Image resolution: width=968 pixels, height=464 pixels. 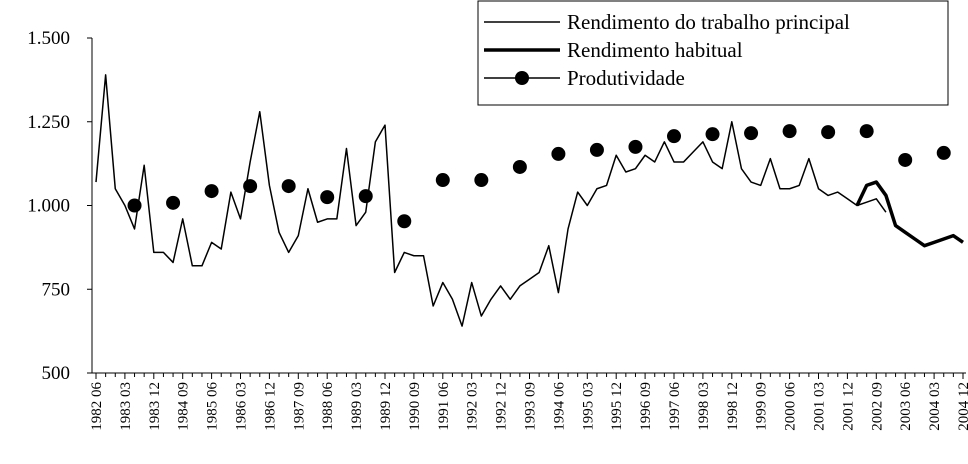 What do you see at coordinates (617, 406) in the screenshot?
I see `x-tick-label: 1995 12` at bounding box center [617, 406].